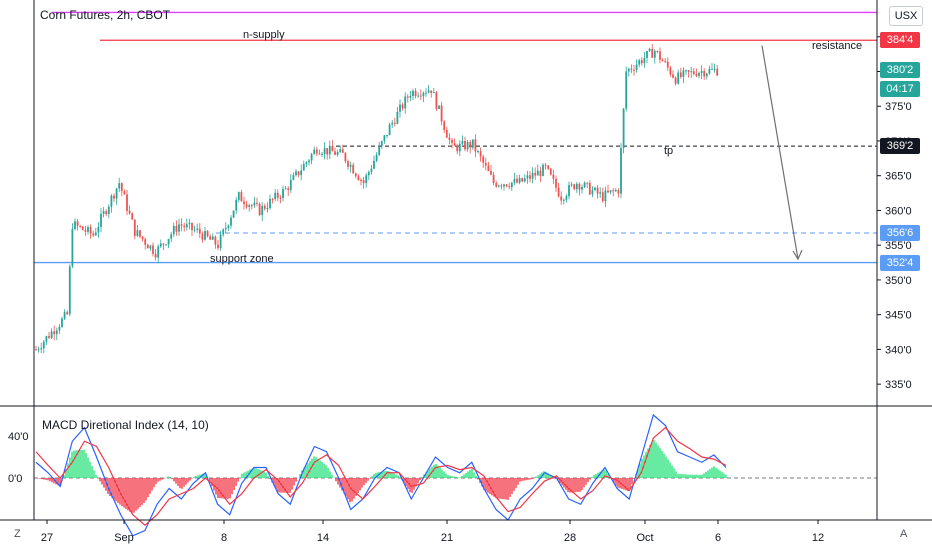 The image size is (932, 550). I want to click on price-tick-label: 340'0, so click(898, 350).